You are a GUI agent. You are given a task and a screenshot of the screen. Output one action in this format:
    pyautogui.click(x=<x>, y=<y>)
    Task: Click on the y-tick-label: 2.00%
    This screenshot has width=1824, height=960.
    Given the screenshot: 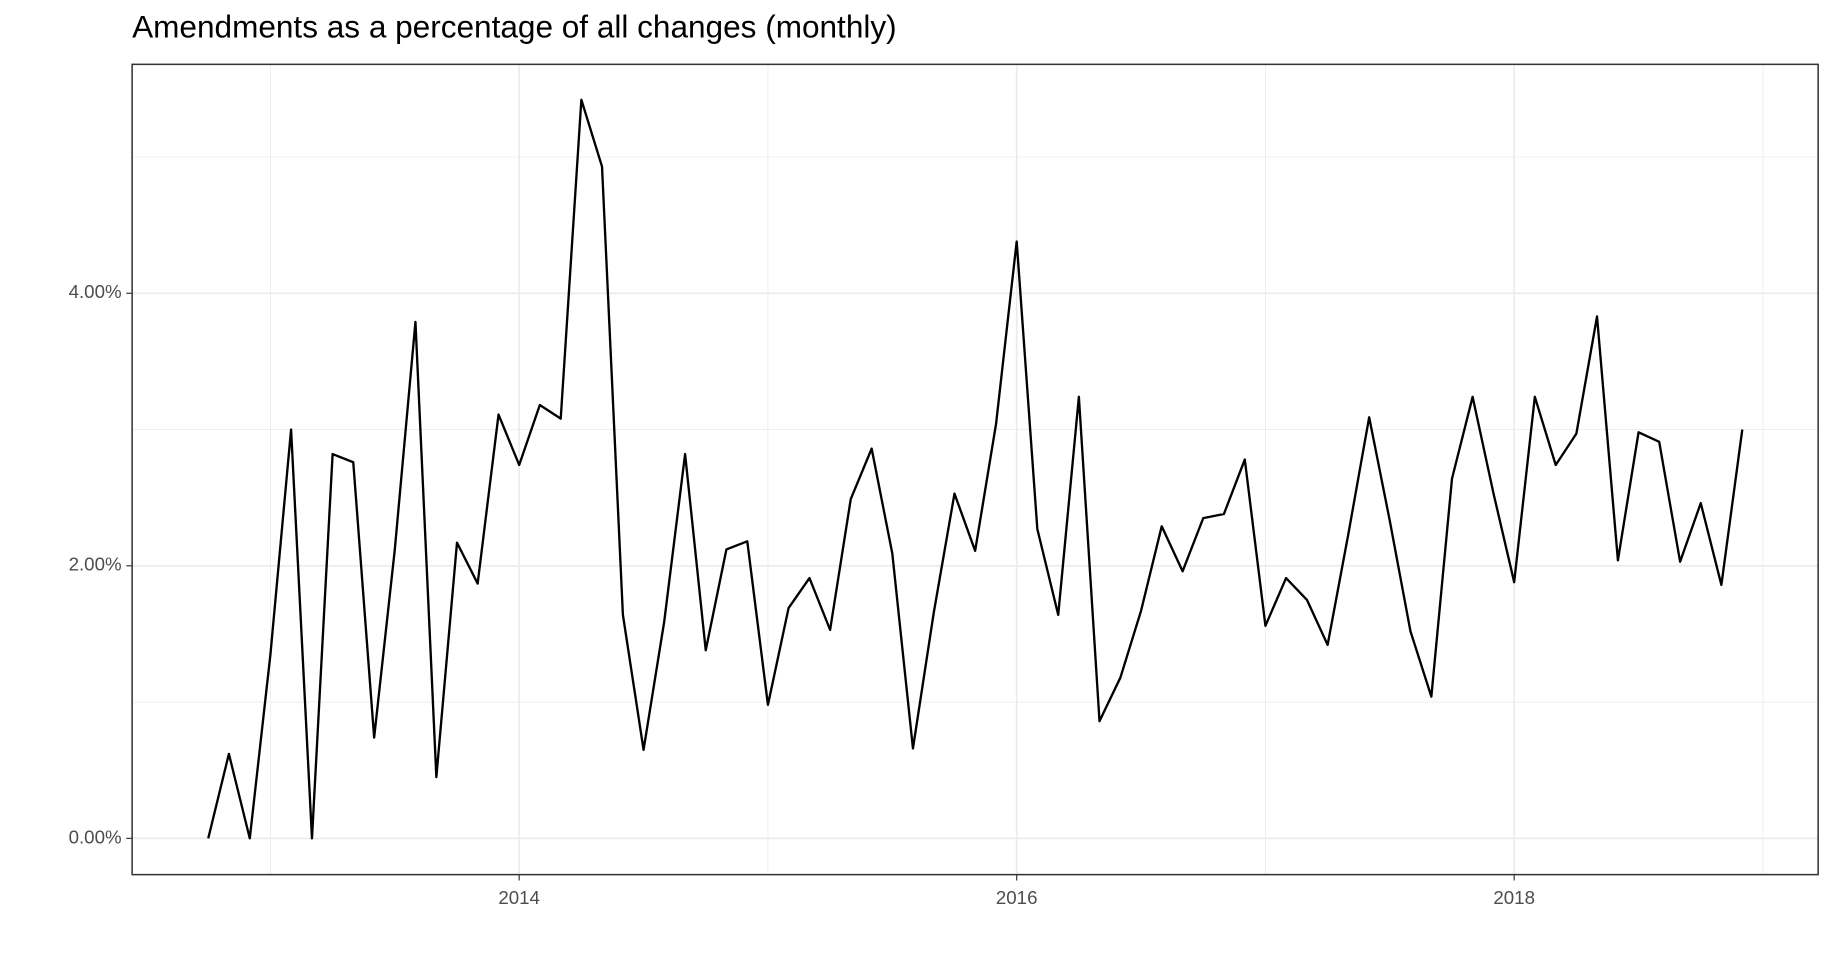 What is the action you would take?
    pyautogui.click(x=95, y=564)
    